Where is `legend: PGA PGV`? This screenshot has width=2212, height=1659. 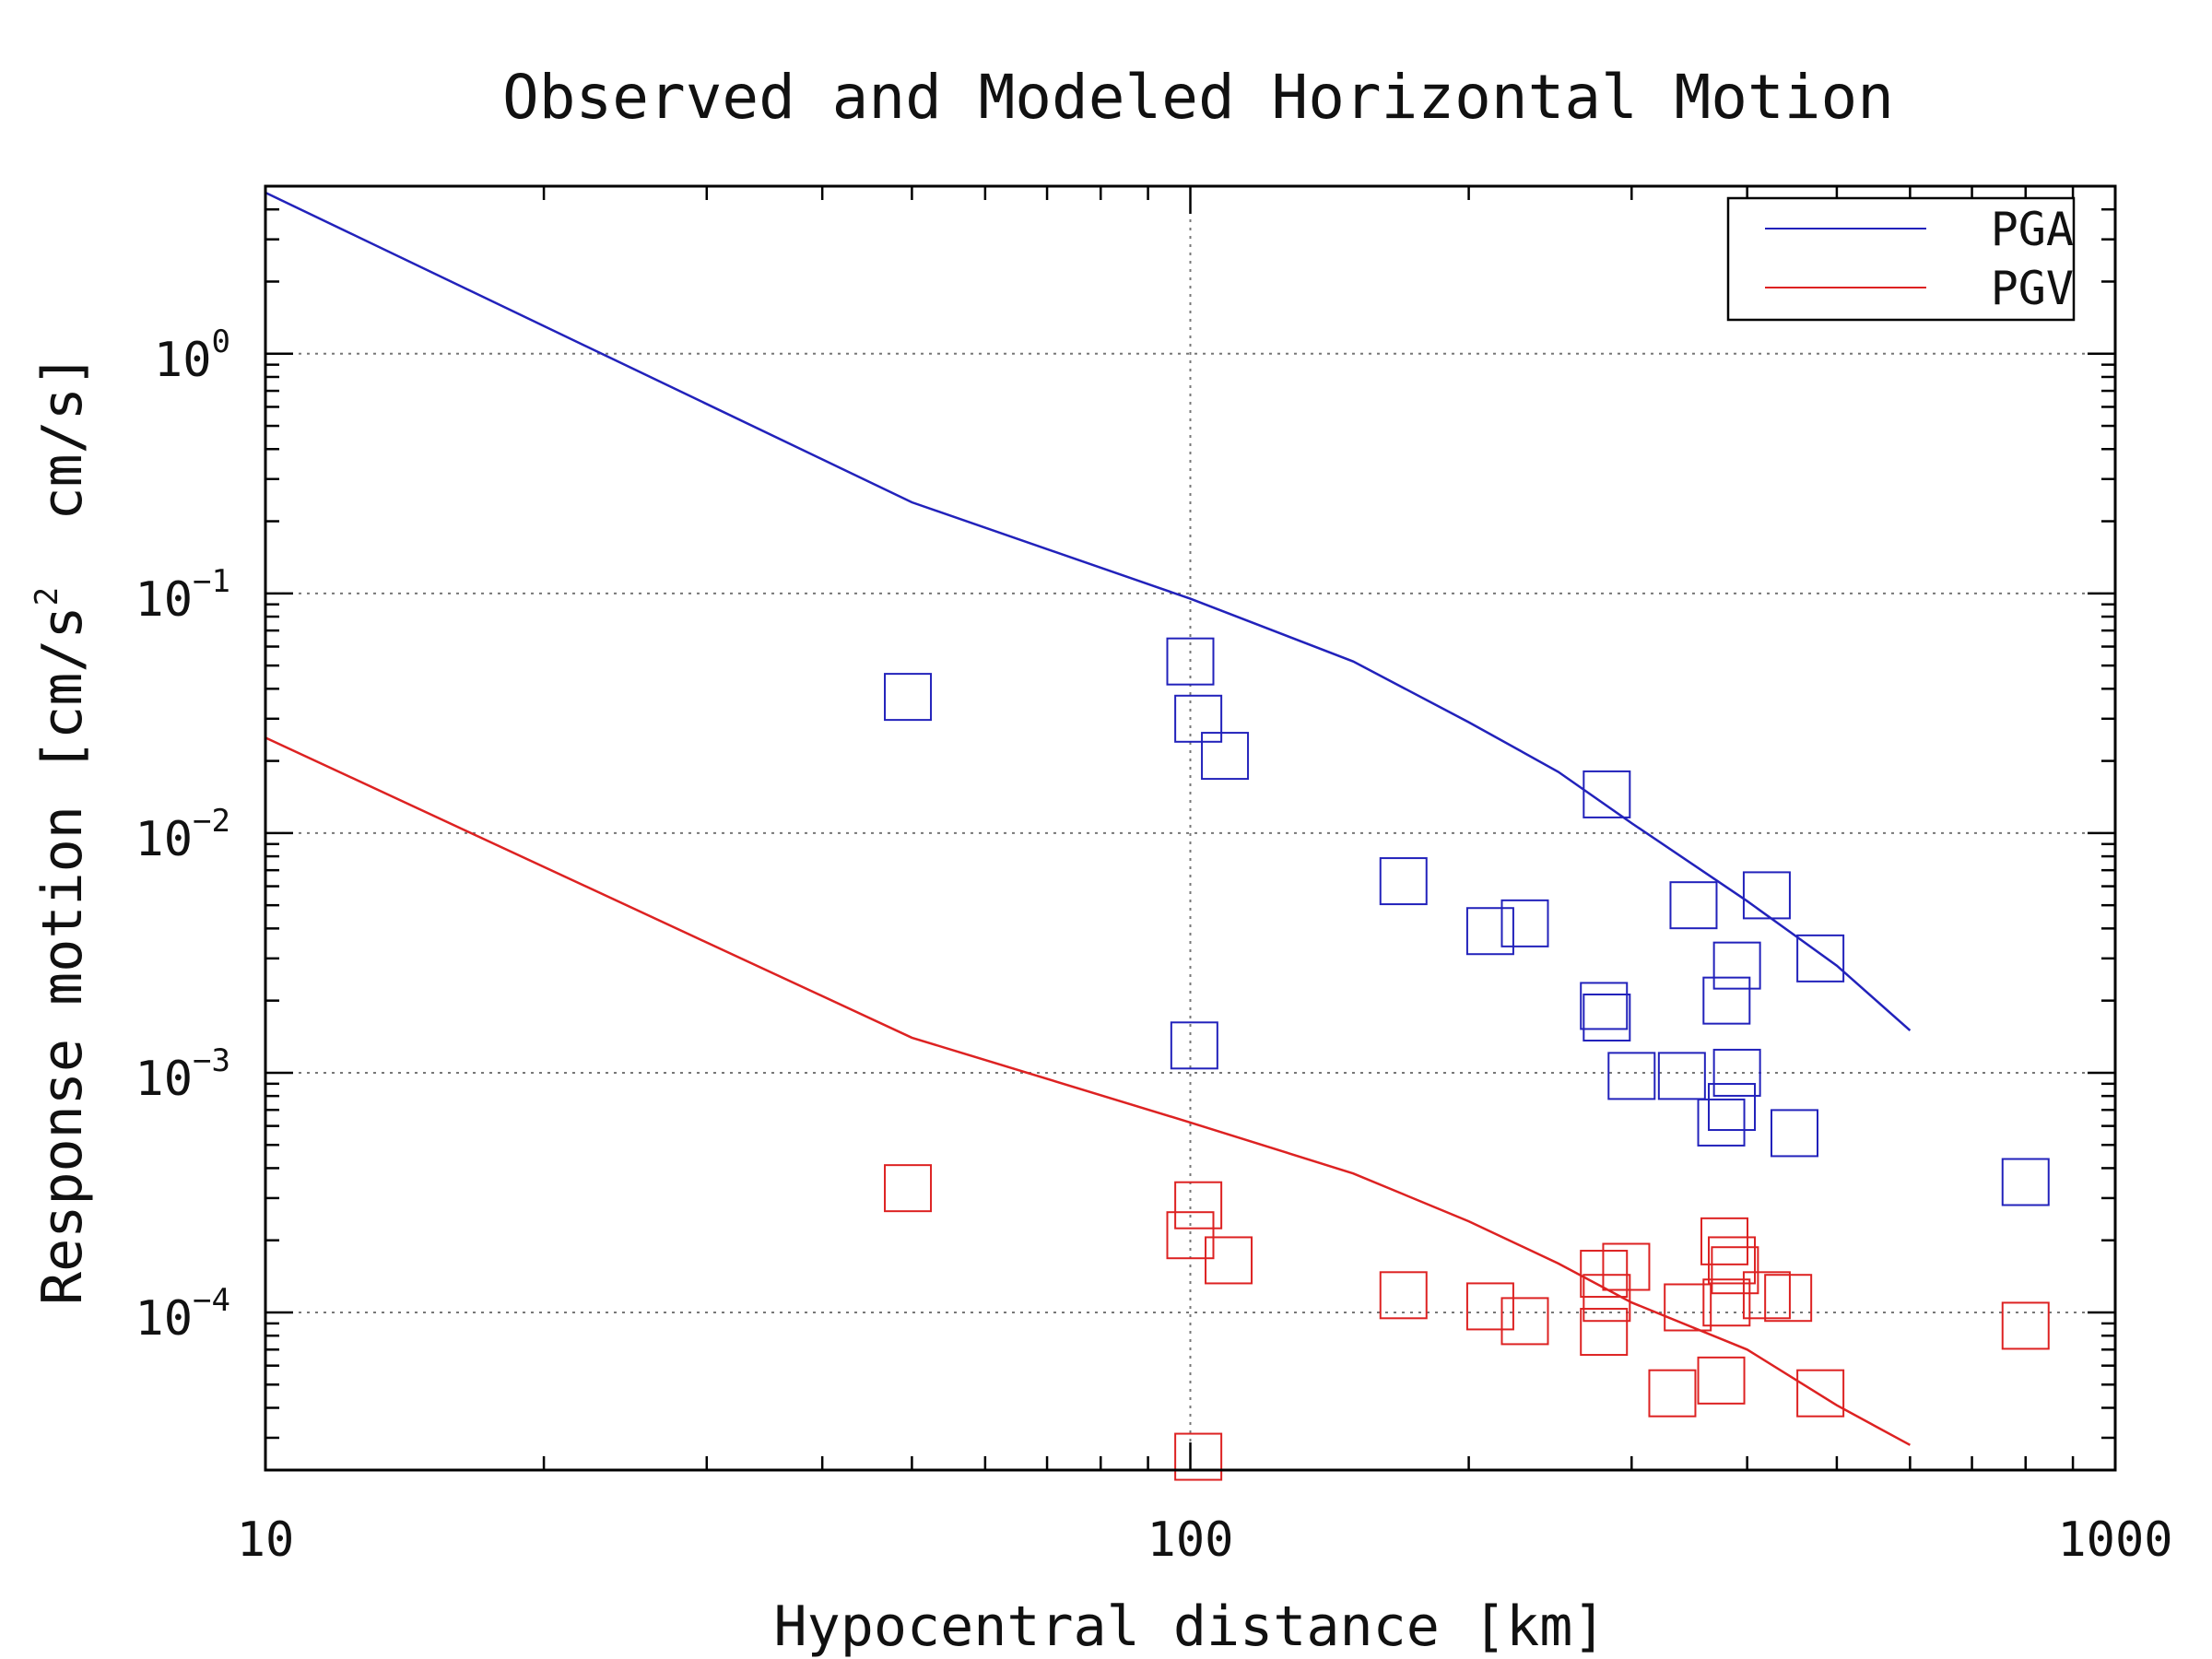
legend: PGA PGV is located at coordinates (1901, 259).